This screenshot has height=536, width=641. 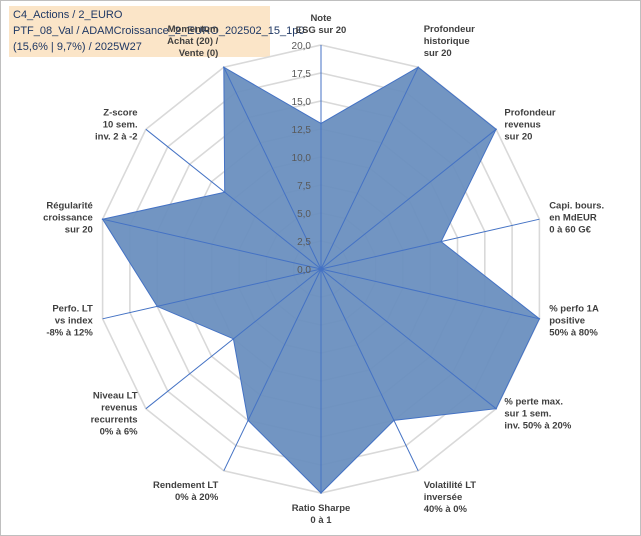 I want to click on category-label: Profondeur revenus sur 20, so click(x=529, y=124).